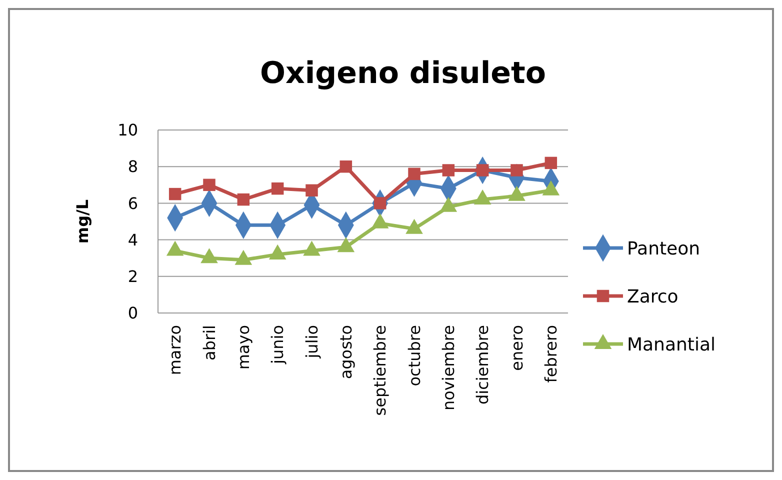 This screenshot has width=782, height=480. Describe the element at coordinates (414, 355) in the screenshot. I see `x-tick-label: octubre` at that location.